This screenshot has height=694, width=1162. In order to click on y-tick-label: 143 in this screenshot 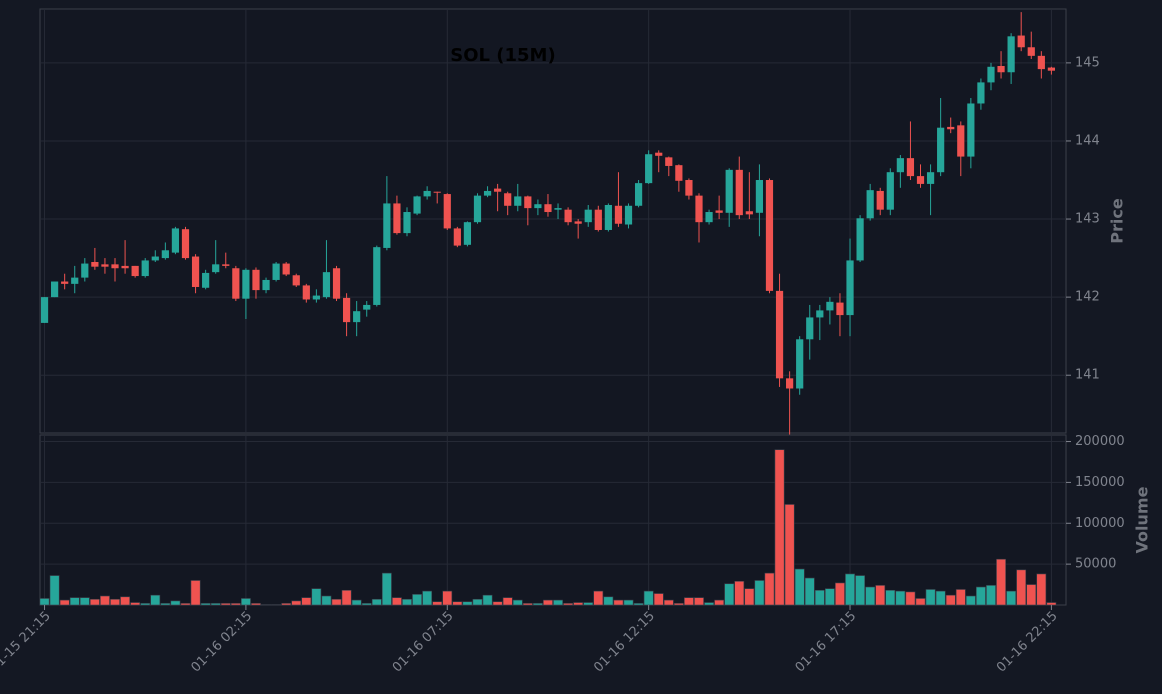, I will do `click(1087, 219)`.